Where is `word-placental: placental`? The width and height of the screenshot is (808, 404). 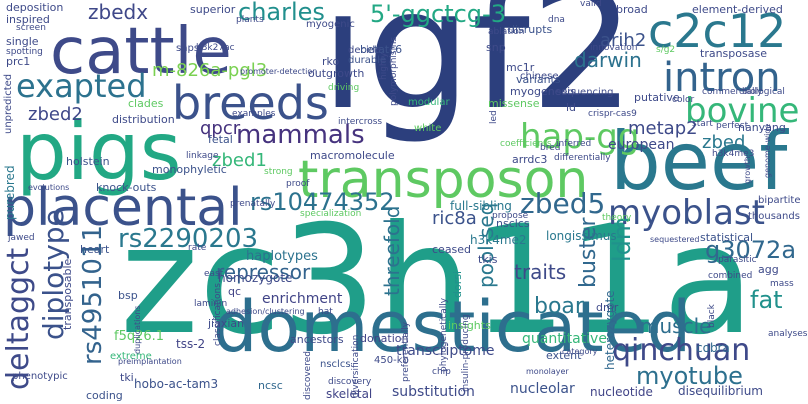
word-placental: placental is located at coordinates (123, 208).